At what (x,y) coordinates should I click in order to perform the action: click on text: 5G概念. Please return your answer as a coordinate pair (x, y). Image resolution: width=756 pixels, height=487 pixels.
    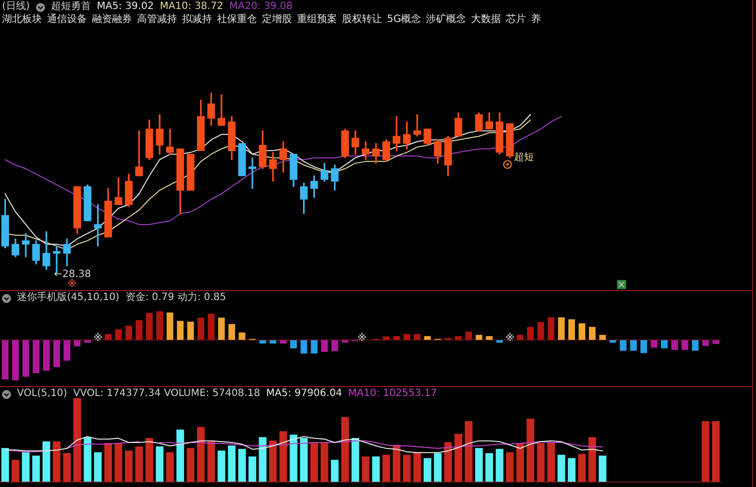
    Looking at the image, I should click on (404, 20).